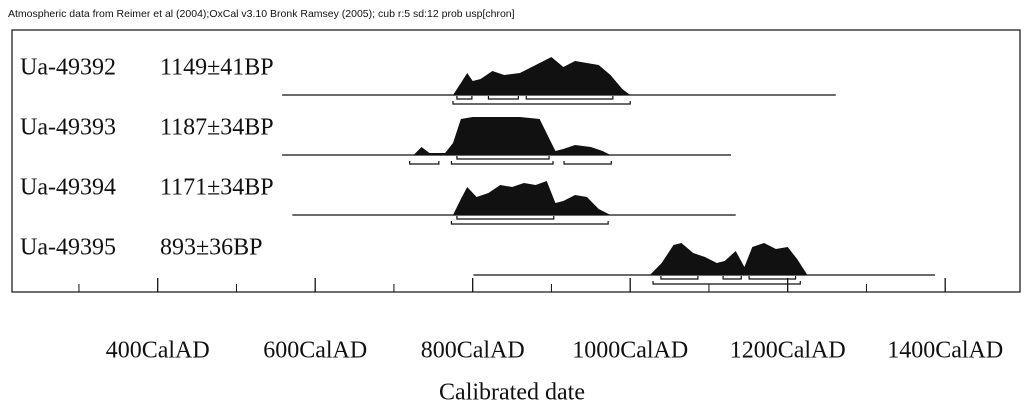 The width and height of the screenshot is (1024, 412). I want to click on x-tick-label: 1200CalAD, so click(788, 351).